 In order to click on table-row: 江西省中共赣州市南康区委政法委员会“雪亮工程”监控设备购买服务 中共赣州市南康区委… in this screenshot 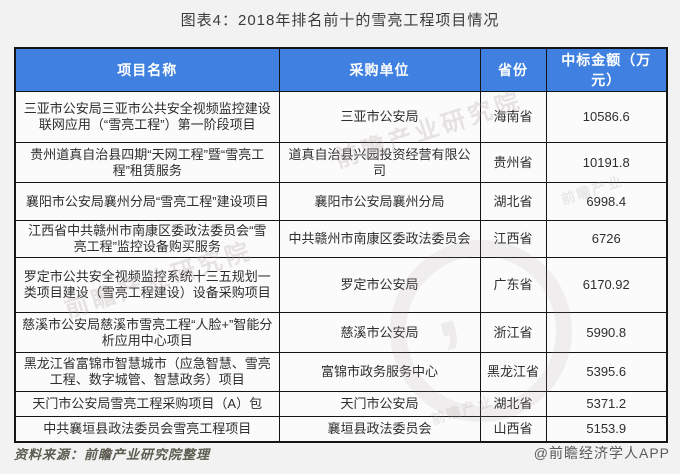, I will do `click(341, 239)`.